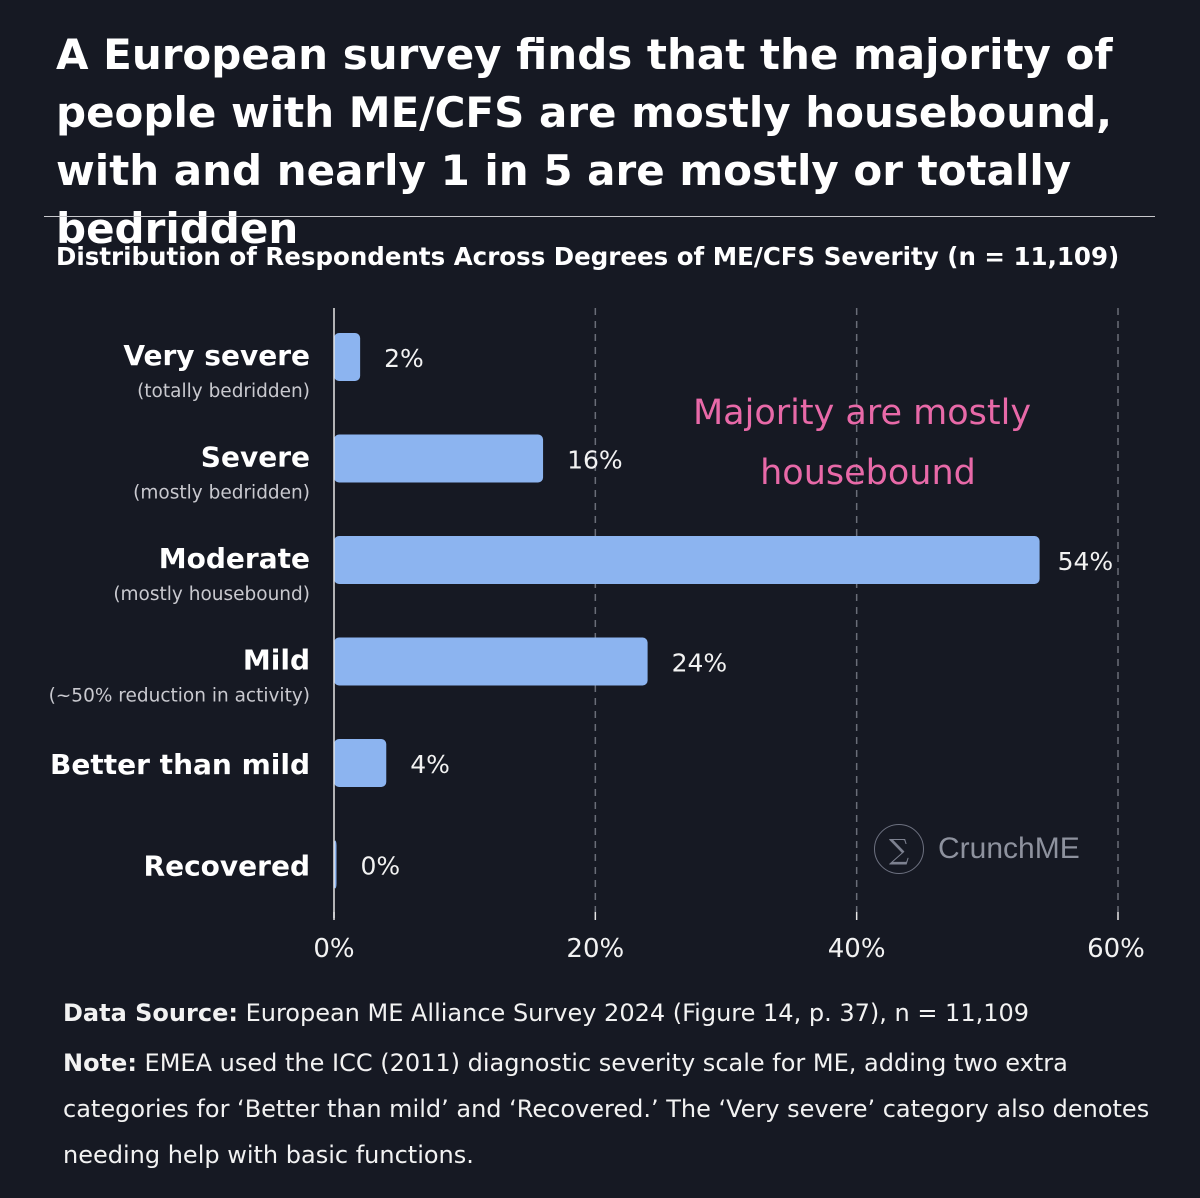 The height and width of the screenshot is (1198, 1200). I want to click on category-label: Very severe, so click(216, 355).